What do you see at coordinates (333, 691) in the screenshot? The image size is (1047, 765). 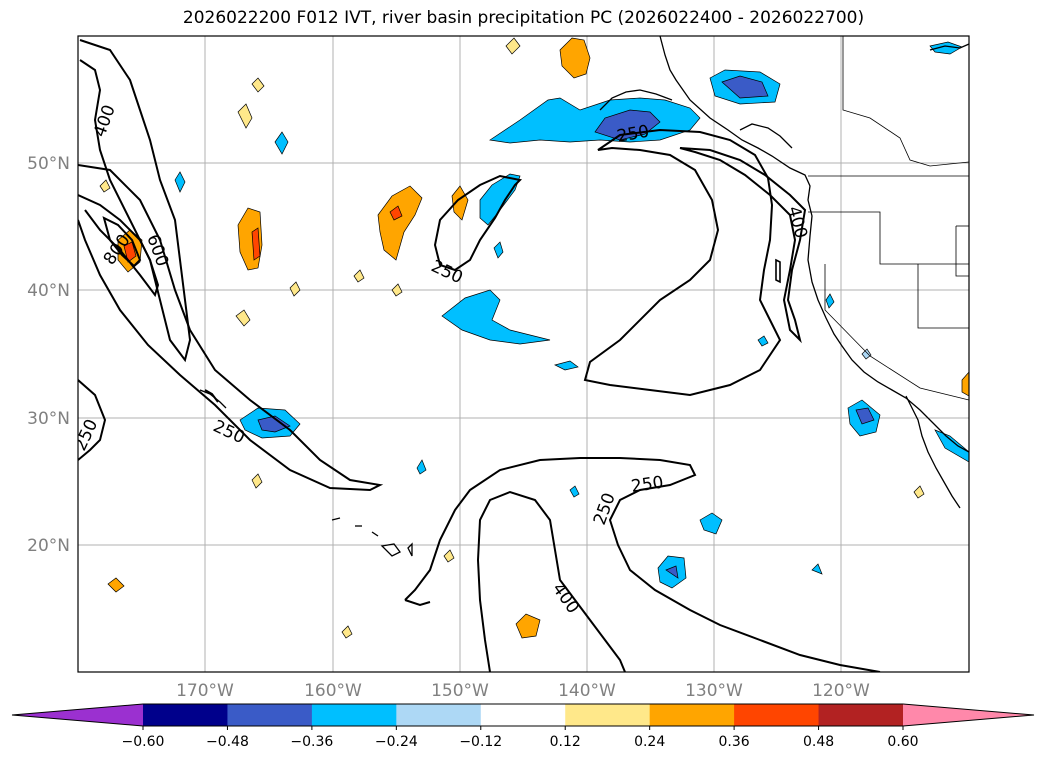 I see `lon-label-160w: 160°W` at bounding box center [333, 691].